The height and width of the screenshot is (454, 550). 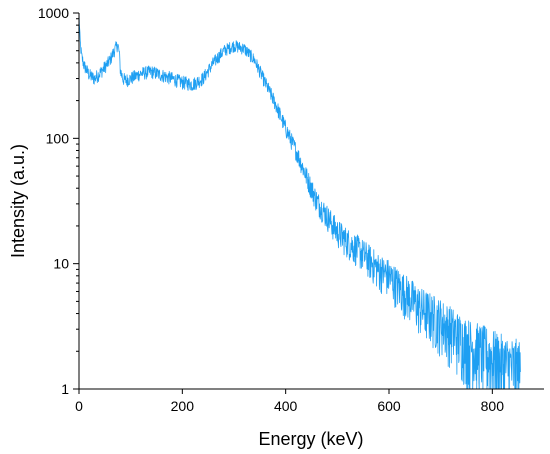 I want to click on y-ticks: 1 10 100 1000, so click(x=58, y=201).